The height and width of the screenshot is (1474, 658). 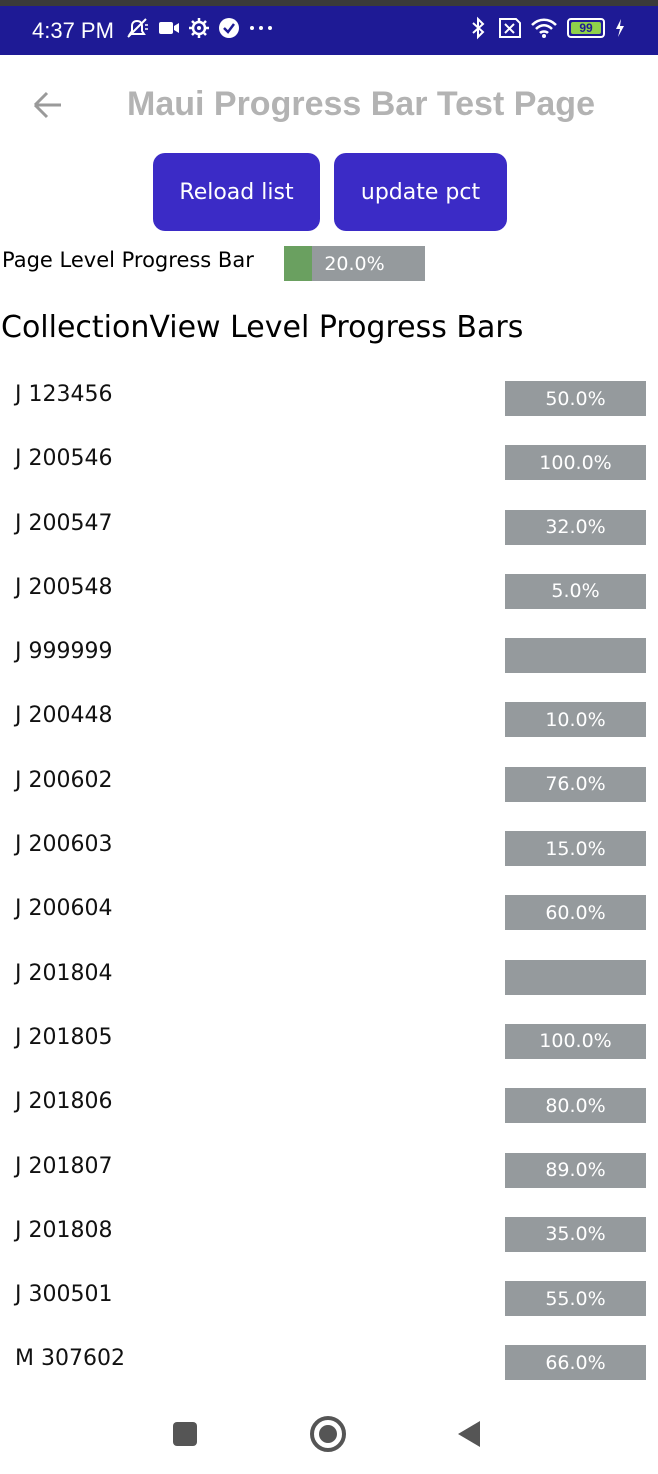 I want to click on item-progress-text: 76.0%, so click(x=575, y=784).